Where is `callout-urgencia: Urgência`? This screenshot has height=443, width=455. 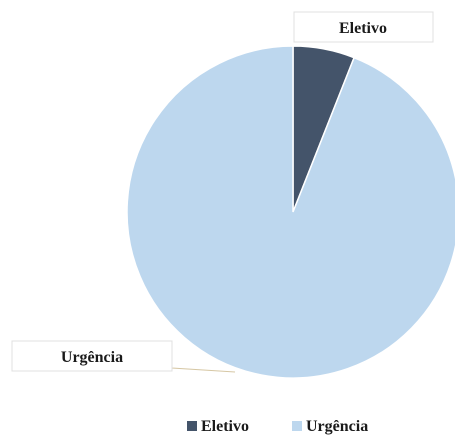
callout-urgencia: Urgência is located at coordinates (123, 356).